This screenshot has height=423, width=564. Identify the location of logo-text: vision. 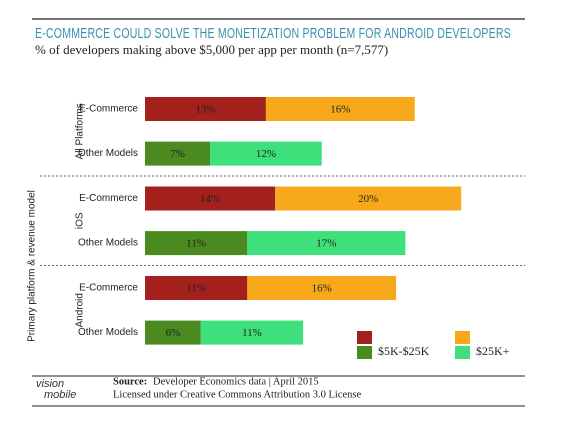
(50, 384).